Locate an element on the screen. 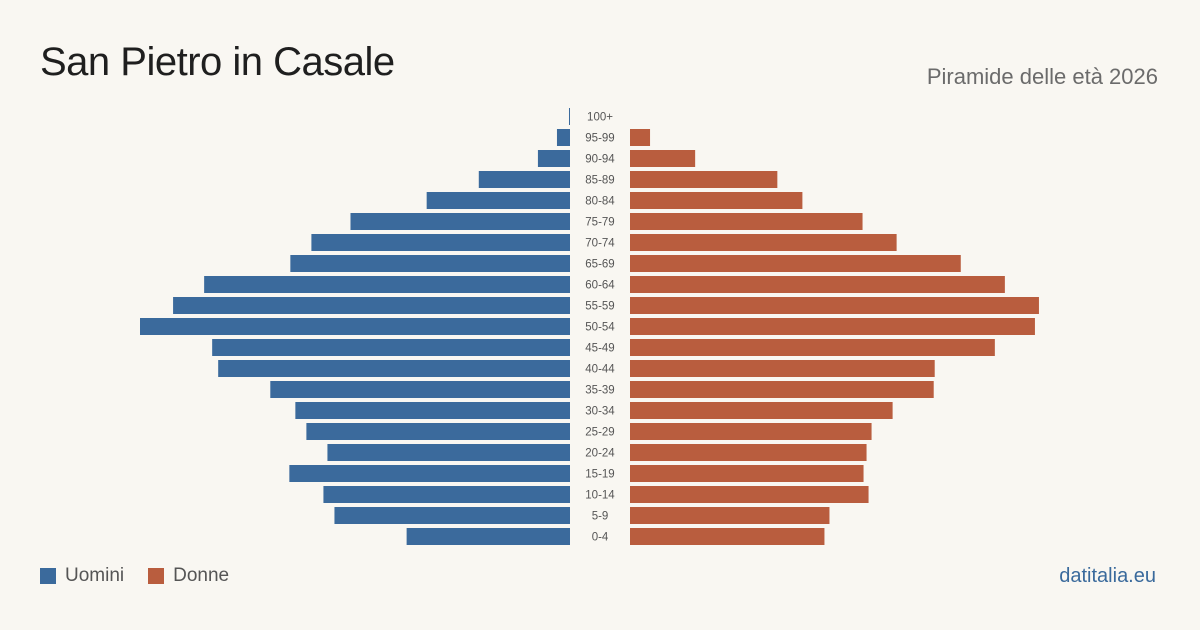  age-label-70-74: 70-74 is located at coordinates (600, 244).